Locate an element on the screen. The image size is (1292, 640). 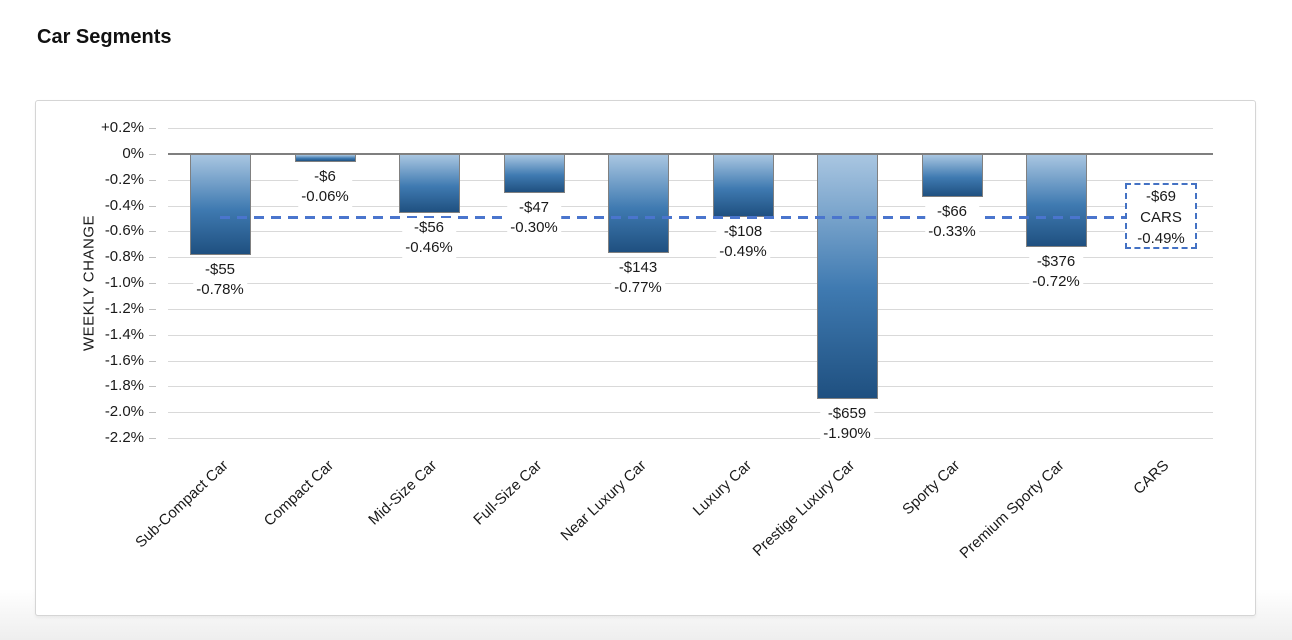
bar-value-pct: -0.78% is located at coordinates (220, 289).